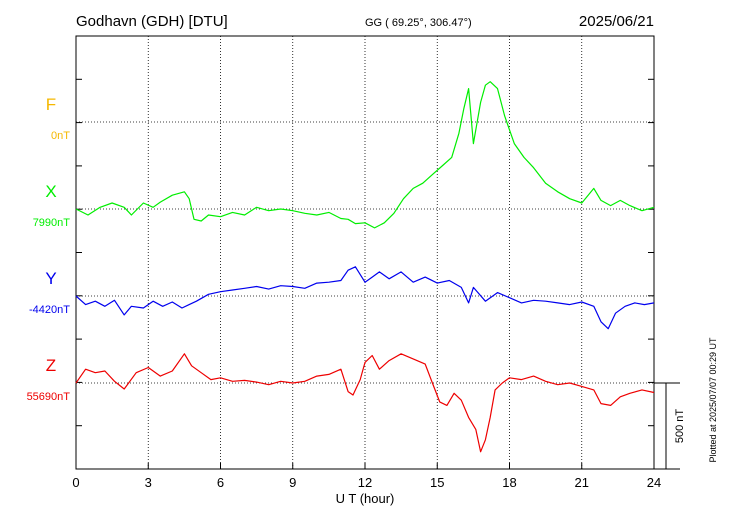 This screenshot has height=520, width=730. Describe the element at coordinates (49, 310) in the screenshot. I see `series-baseline-y: -4420nT` at that location.